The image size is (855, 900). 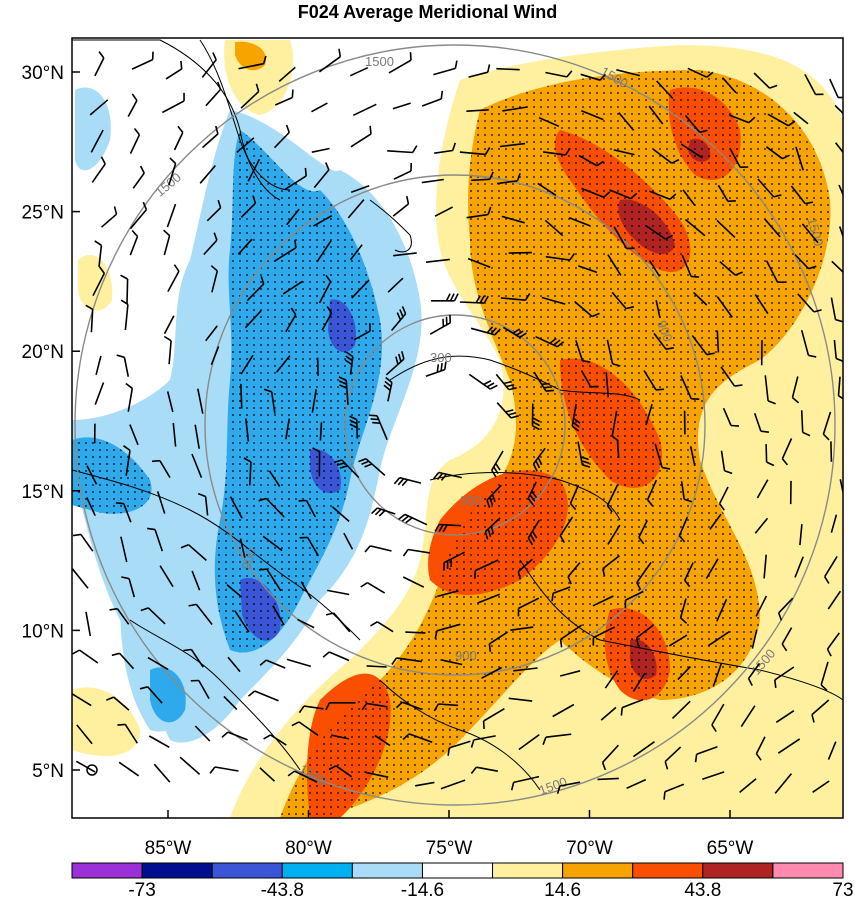 What do you see at coordinates (308, 848) in the screenshot?
I see `lon-label: 80°W` at bounding box center [308, 848].